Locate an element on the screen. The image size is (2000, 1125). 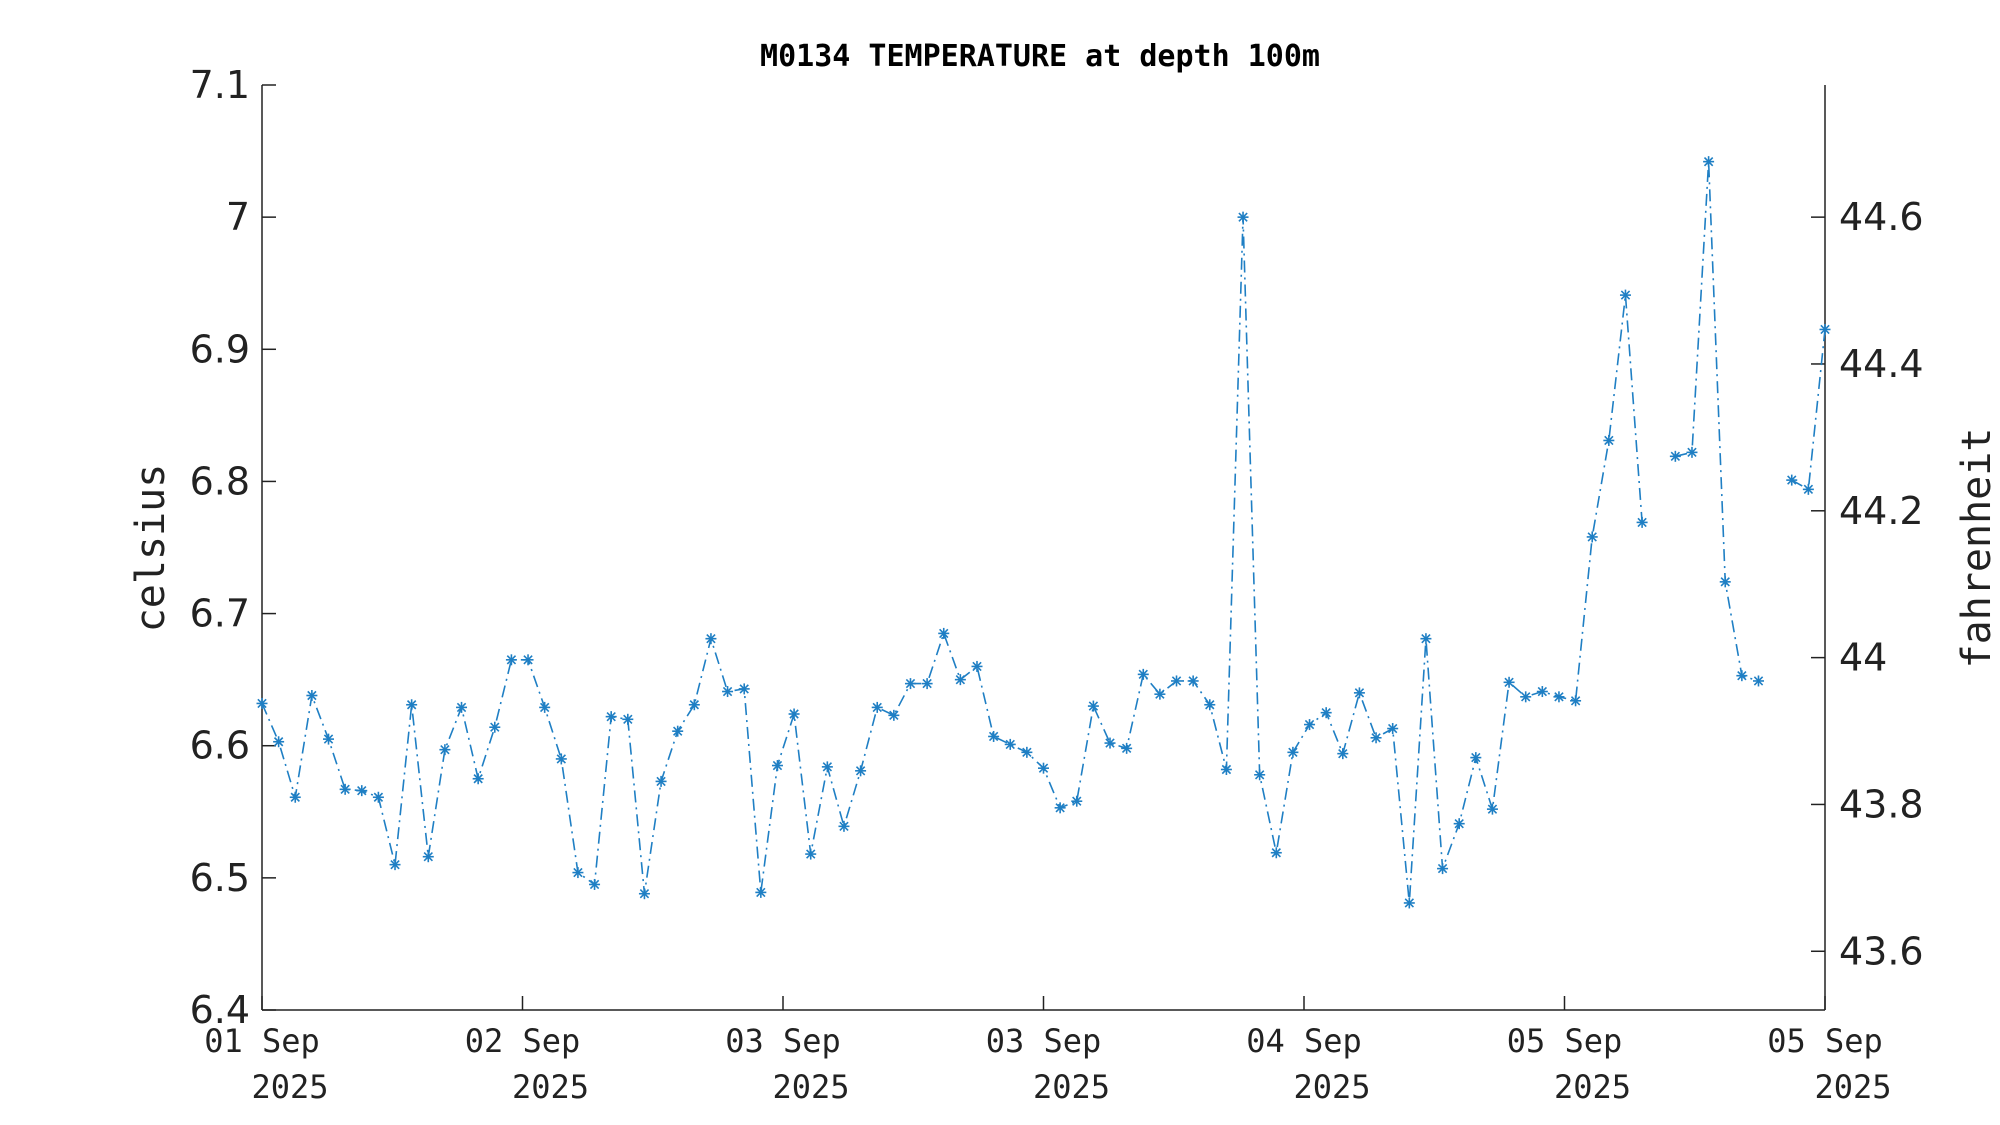
left-y-ticks: 6.4 6.5 6.6 6.7 6.8 6.9 7 7.1 is located at coordinates (233, 547).